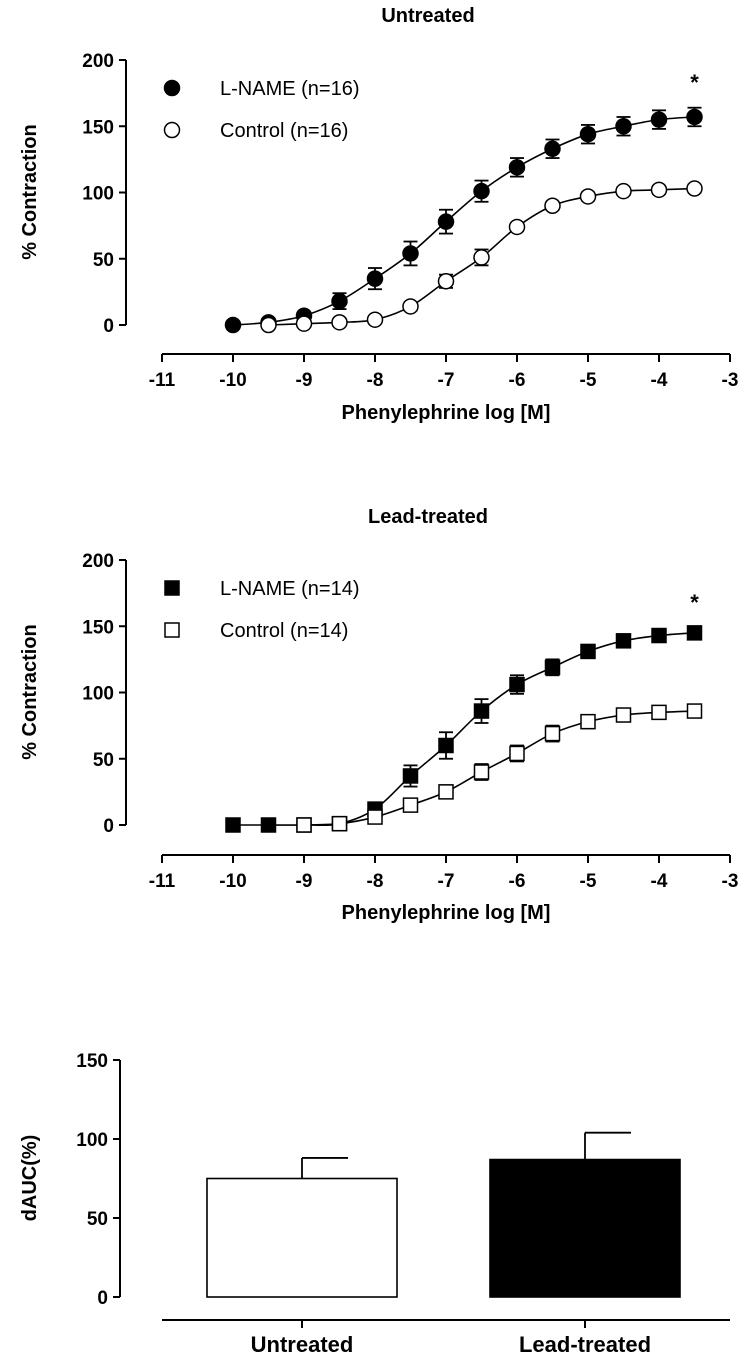  What do you see at coordinates (290, 89) in the screenshot?
I see `legend-label: L-NAME (n=16)` at bounding box center [290, 89].